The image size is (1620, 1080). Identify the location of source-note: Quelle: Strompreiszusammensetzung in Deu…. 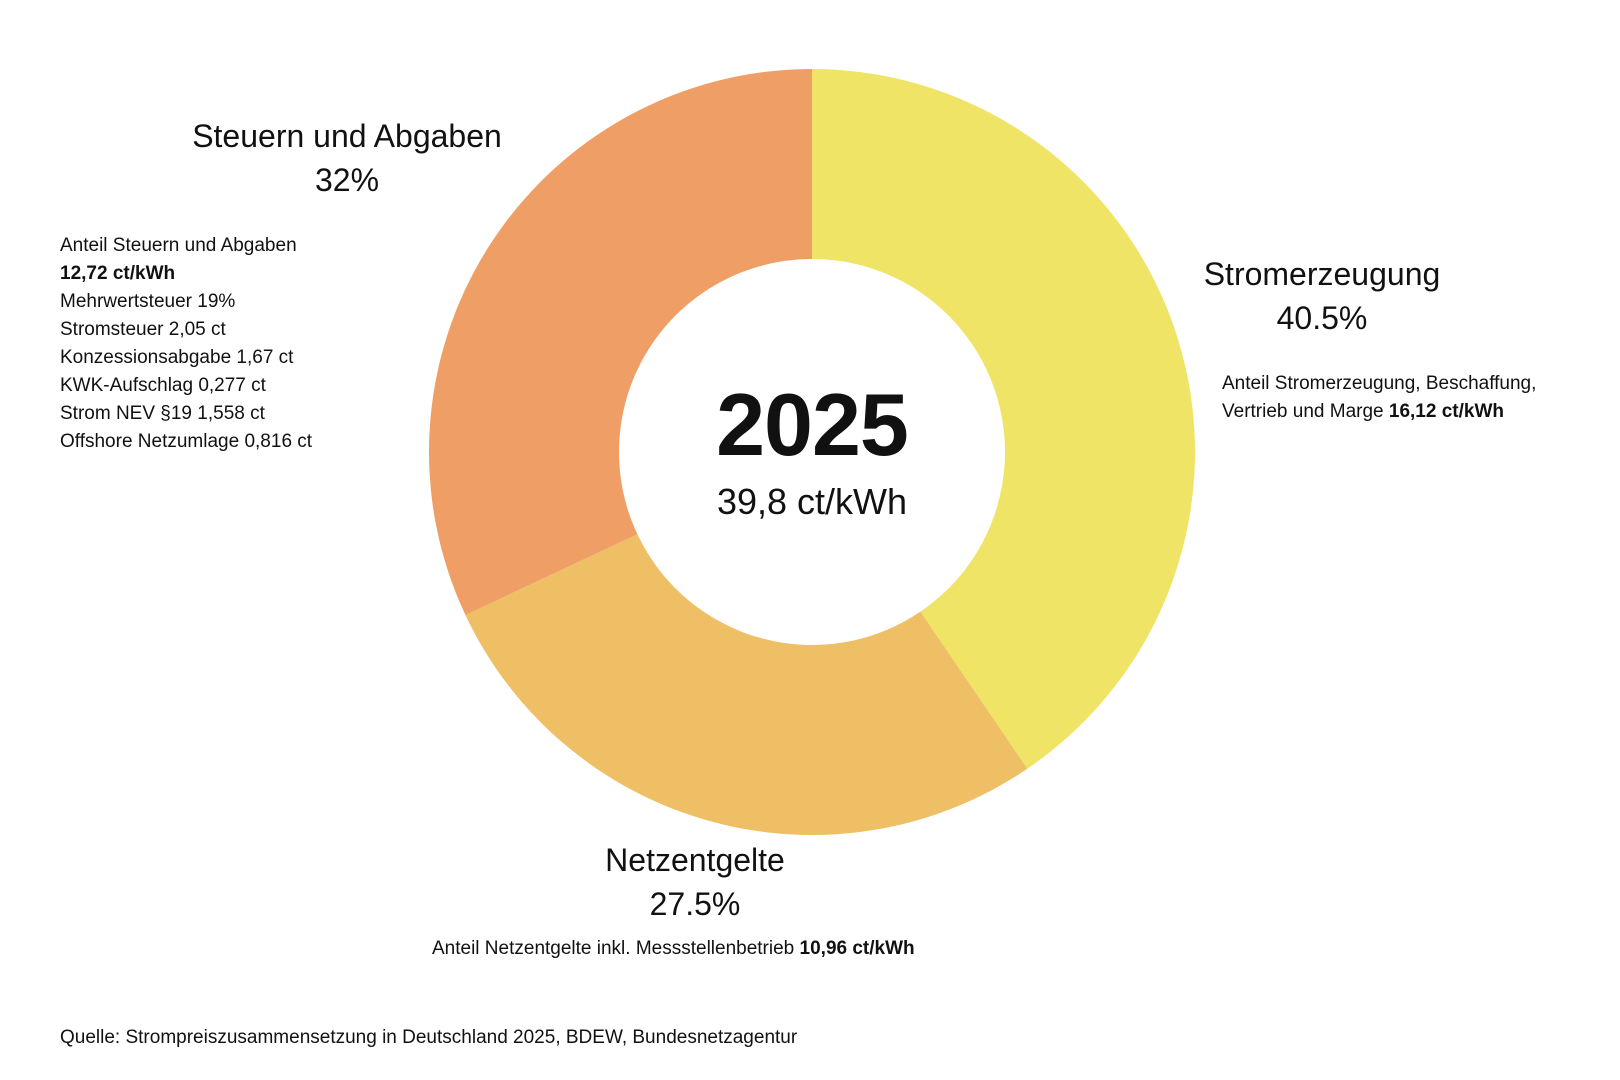
(429, 1037).